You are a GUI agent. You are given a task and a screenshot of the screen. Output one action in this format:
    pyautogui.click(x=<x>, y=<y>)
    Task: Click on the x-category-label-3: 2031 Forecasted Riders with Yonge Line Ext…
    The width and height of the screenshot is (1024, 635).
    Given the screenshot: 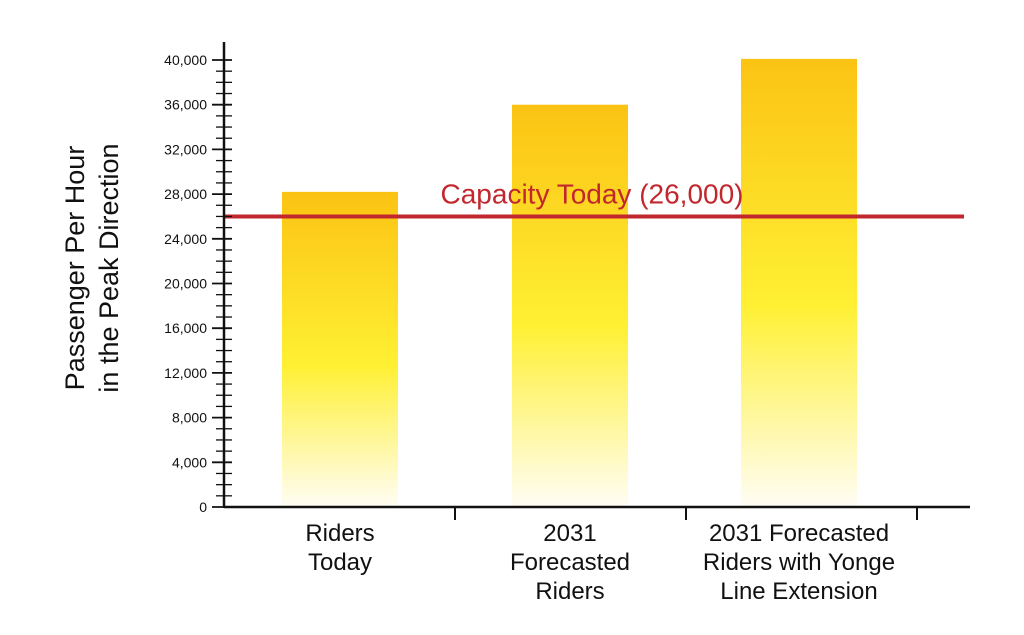 What is the action you would take?
    pyautogui.click(x=799, y=562)
    